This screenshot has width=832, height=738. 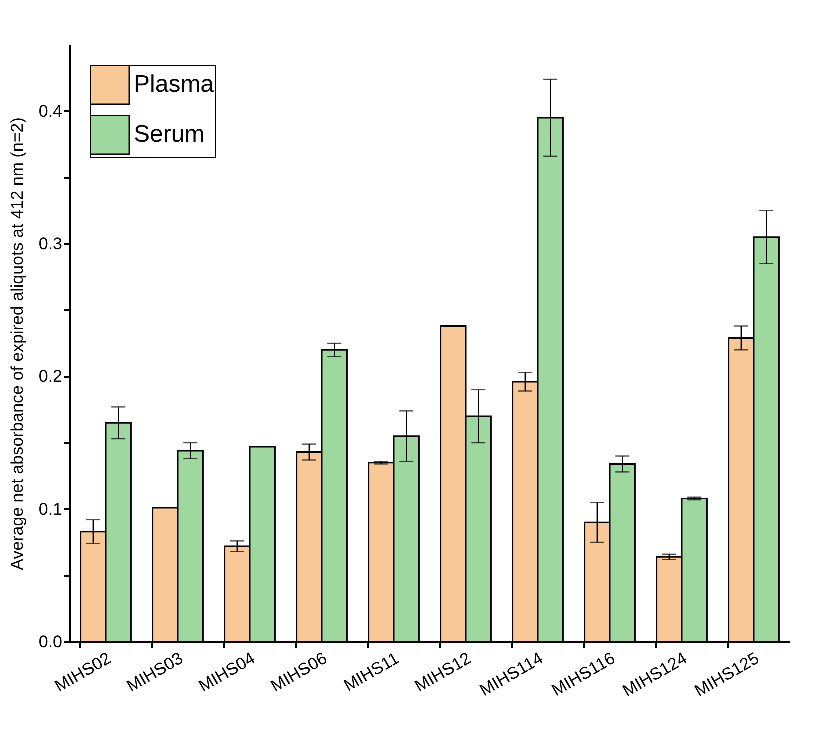 I want to click on y-axis-title: Average net absorbance of expired aliquots at 412 nm (n=2), so click(x=17, y=344).